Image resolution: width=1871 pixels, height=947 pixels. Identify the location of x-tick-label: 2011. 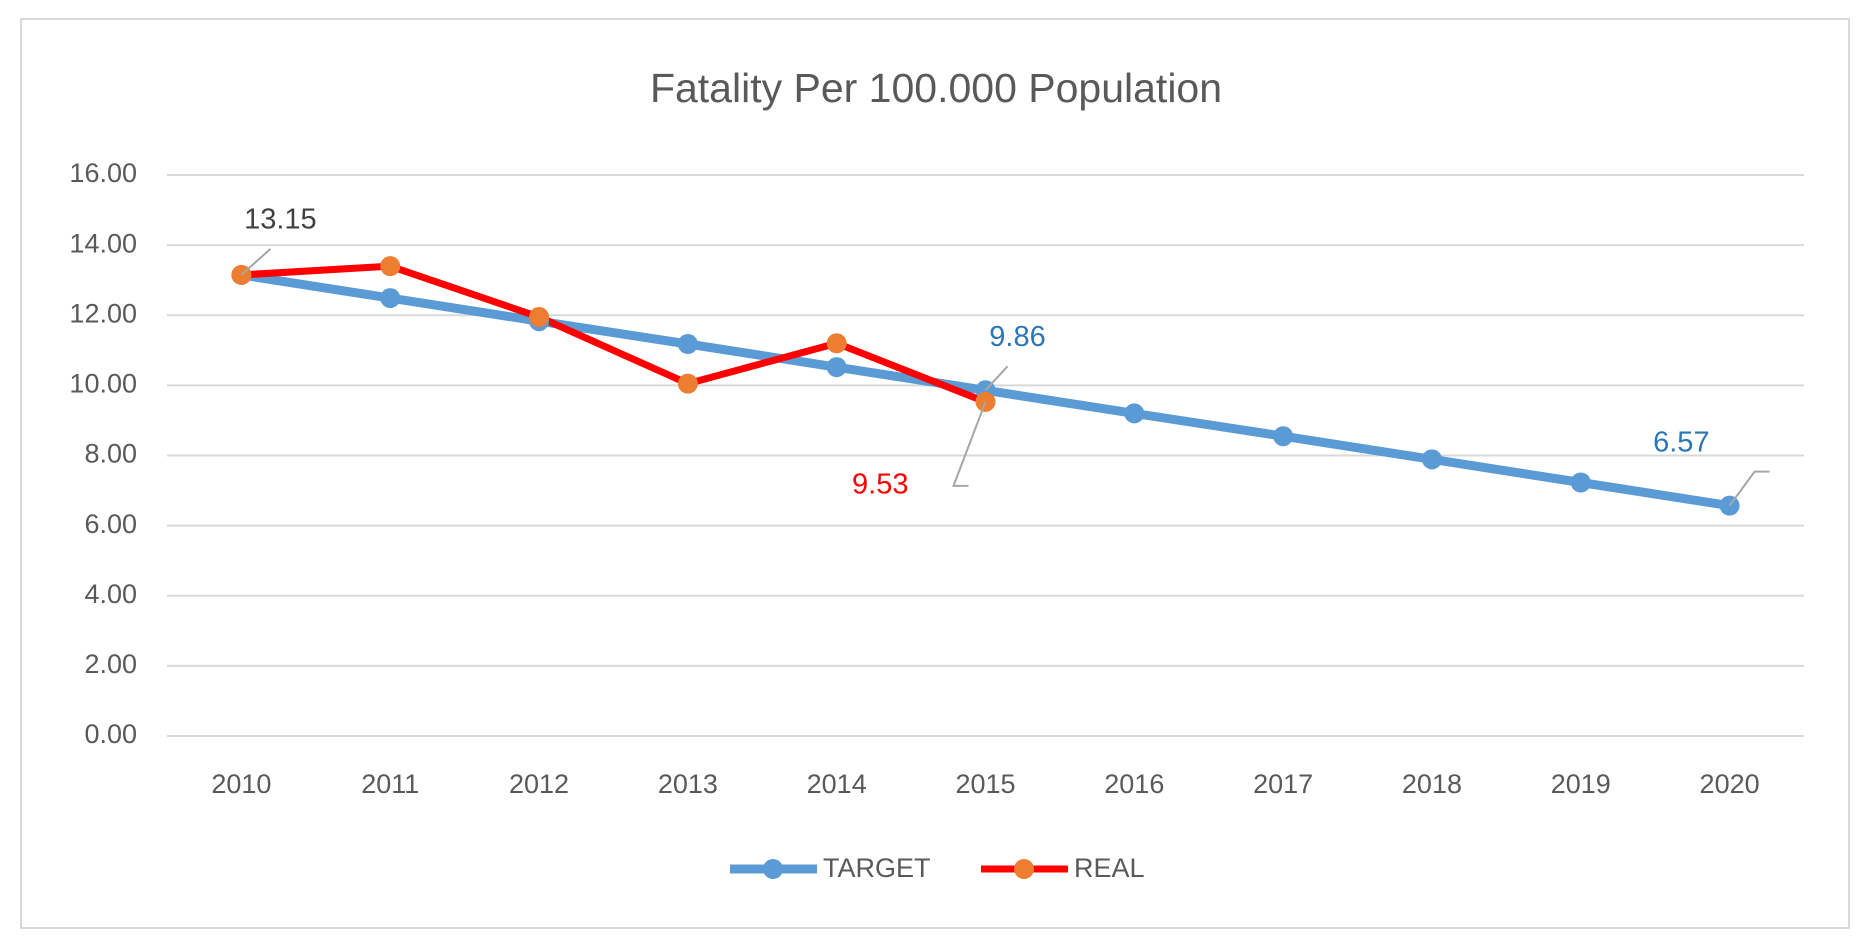
(390, 784).